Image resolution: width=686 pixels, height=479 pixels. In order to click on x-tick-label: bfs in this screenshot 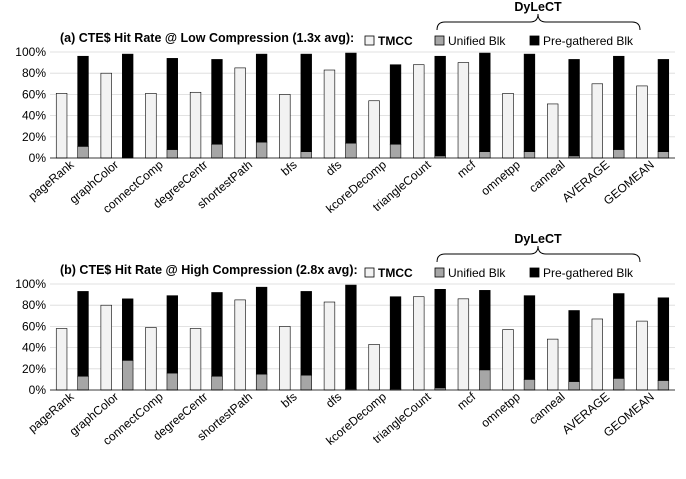, I will do `click(288, 400)`.